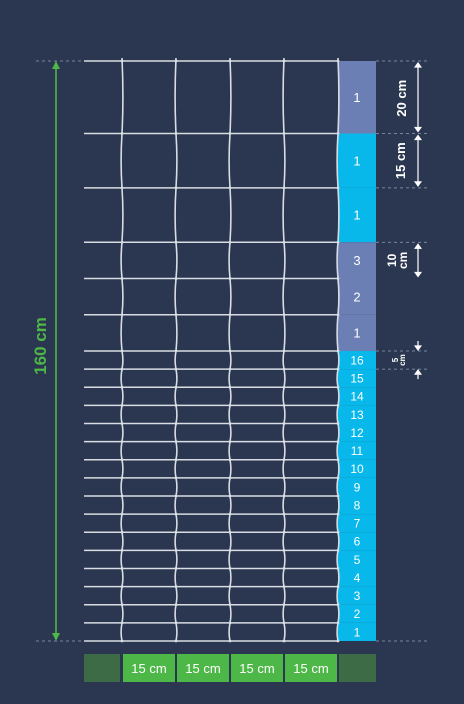 The height and width of the screenshot is (704, 464). I want to click on strip-number: 15, so click(357, 379).